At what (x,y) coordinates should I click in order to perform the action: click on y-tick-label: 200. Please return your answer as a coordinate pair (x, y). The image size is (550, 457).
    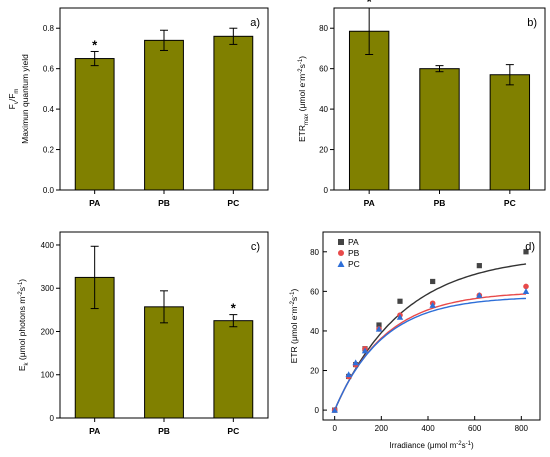
    Looking at the image, I should click on (48, 331).